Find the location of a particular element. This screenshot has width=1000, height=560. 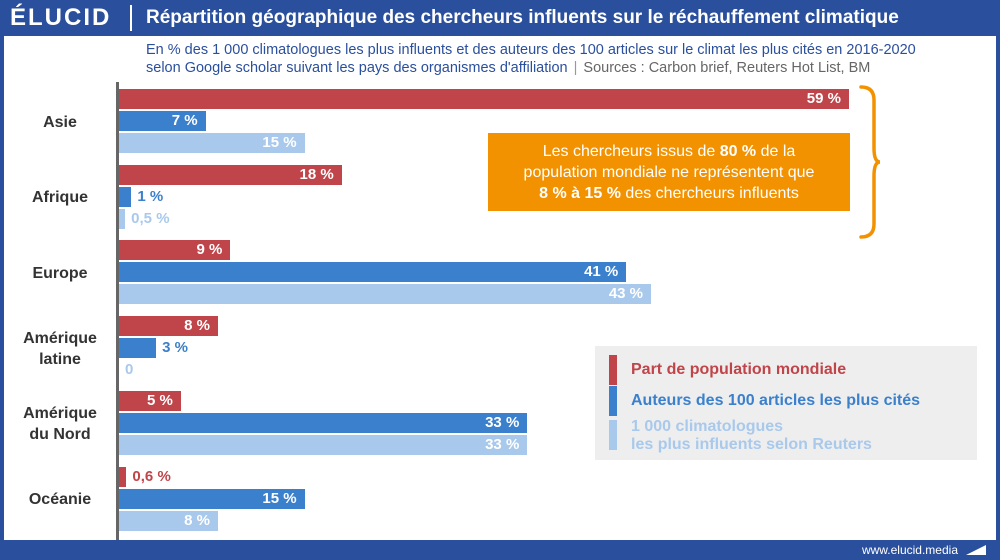

category-label: Afrique is located at coordinates (60, 197).